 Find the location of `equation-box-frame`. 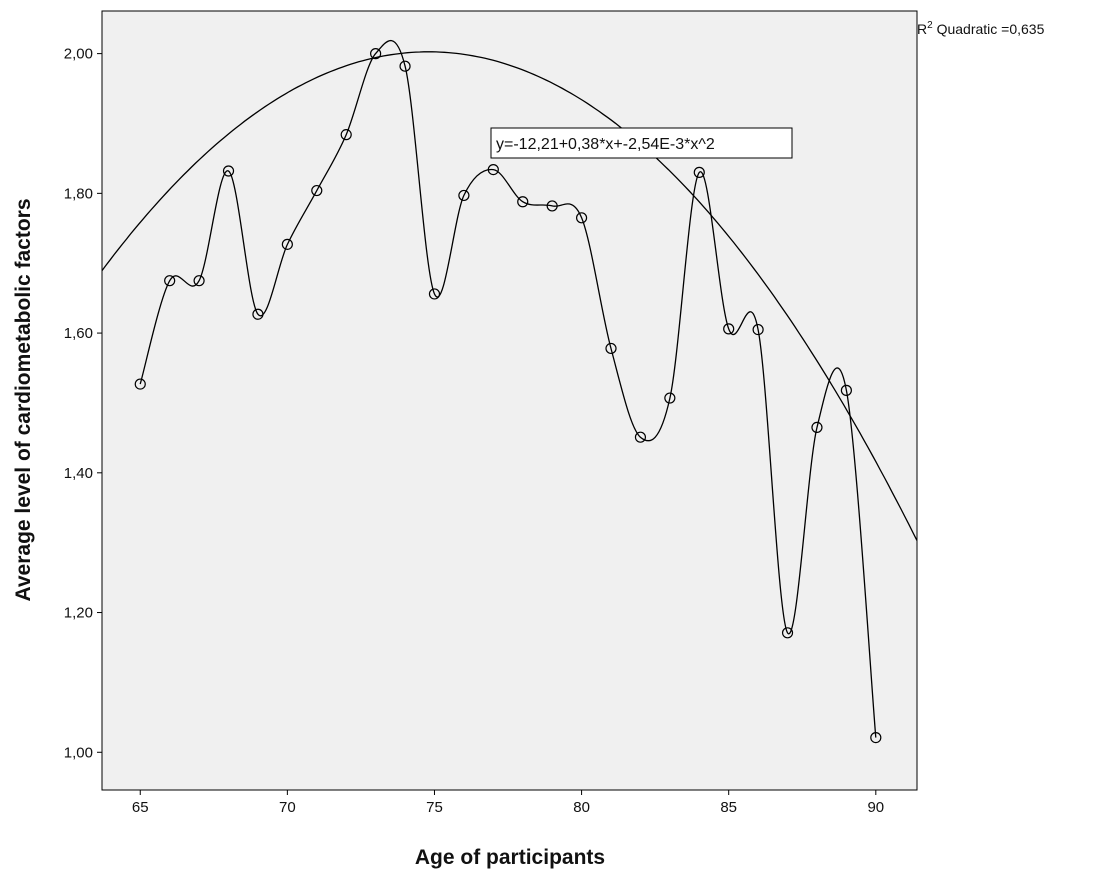

equation-box-frame is located at coordinates (641, 143).